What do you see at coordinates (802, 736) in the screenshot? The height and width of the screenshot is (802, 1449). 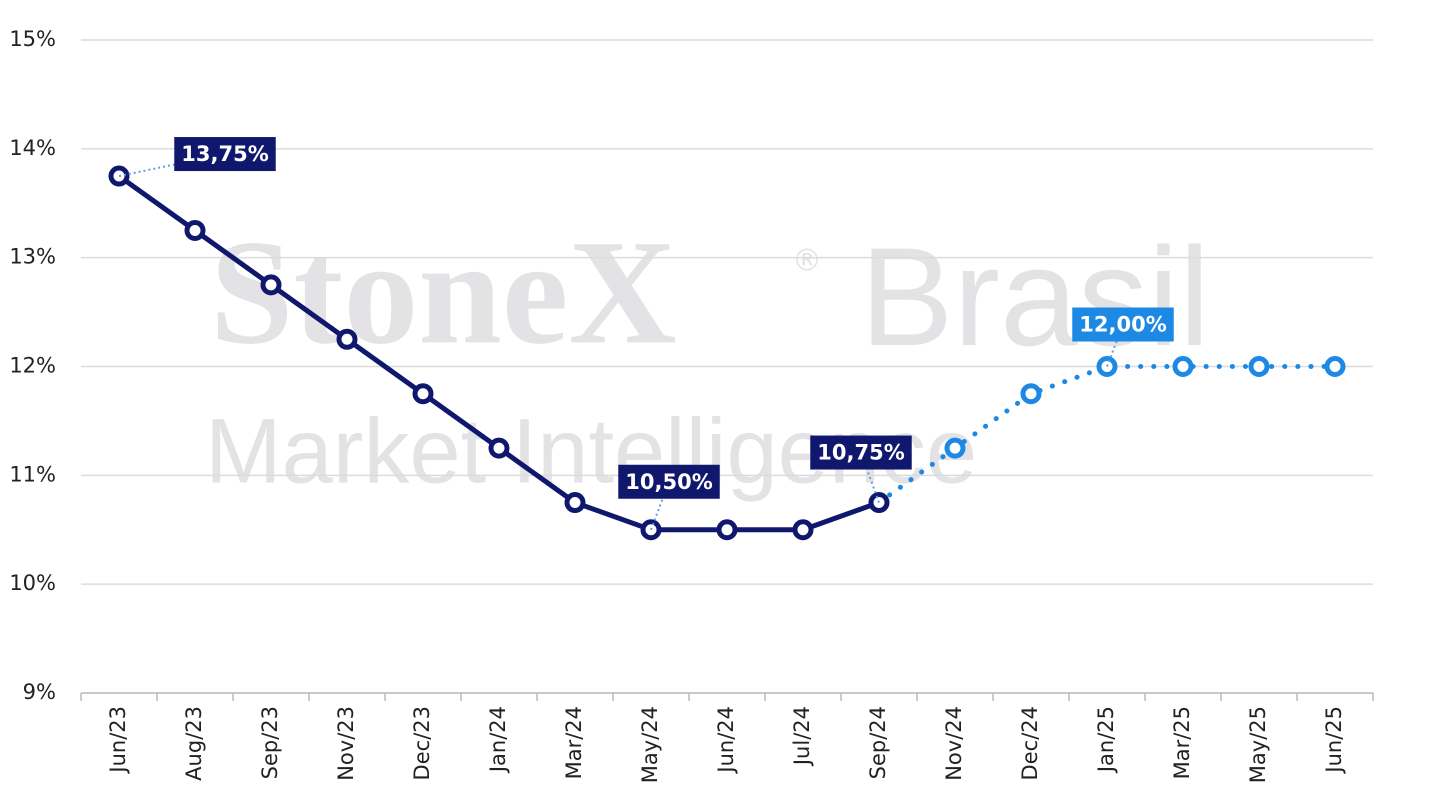 I see `x-tick-label: Jul/24` at bounding box center [802, 736].